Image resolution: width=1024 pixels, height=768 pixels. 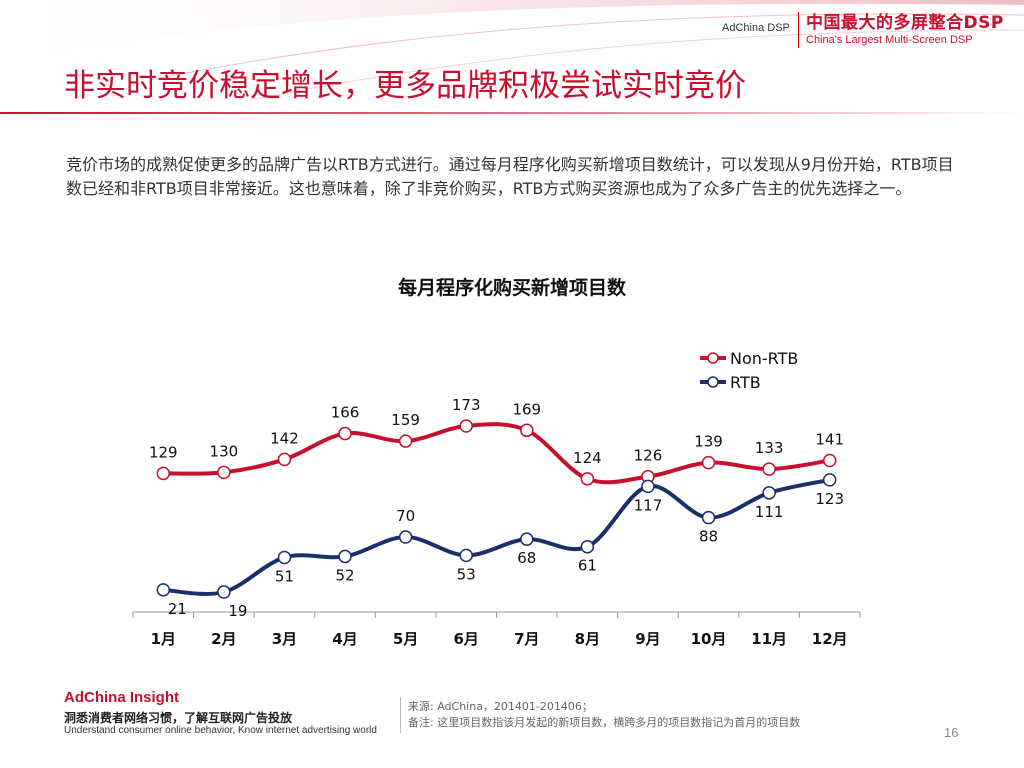 I want to click on data-label-rtb: 111, so click(x=769, y=512).